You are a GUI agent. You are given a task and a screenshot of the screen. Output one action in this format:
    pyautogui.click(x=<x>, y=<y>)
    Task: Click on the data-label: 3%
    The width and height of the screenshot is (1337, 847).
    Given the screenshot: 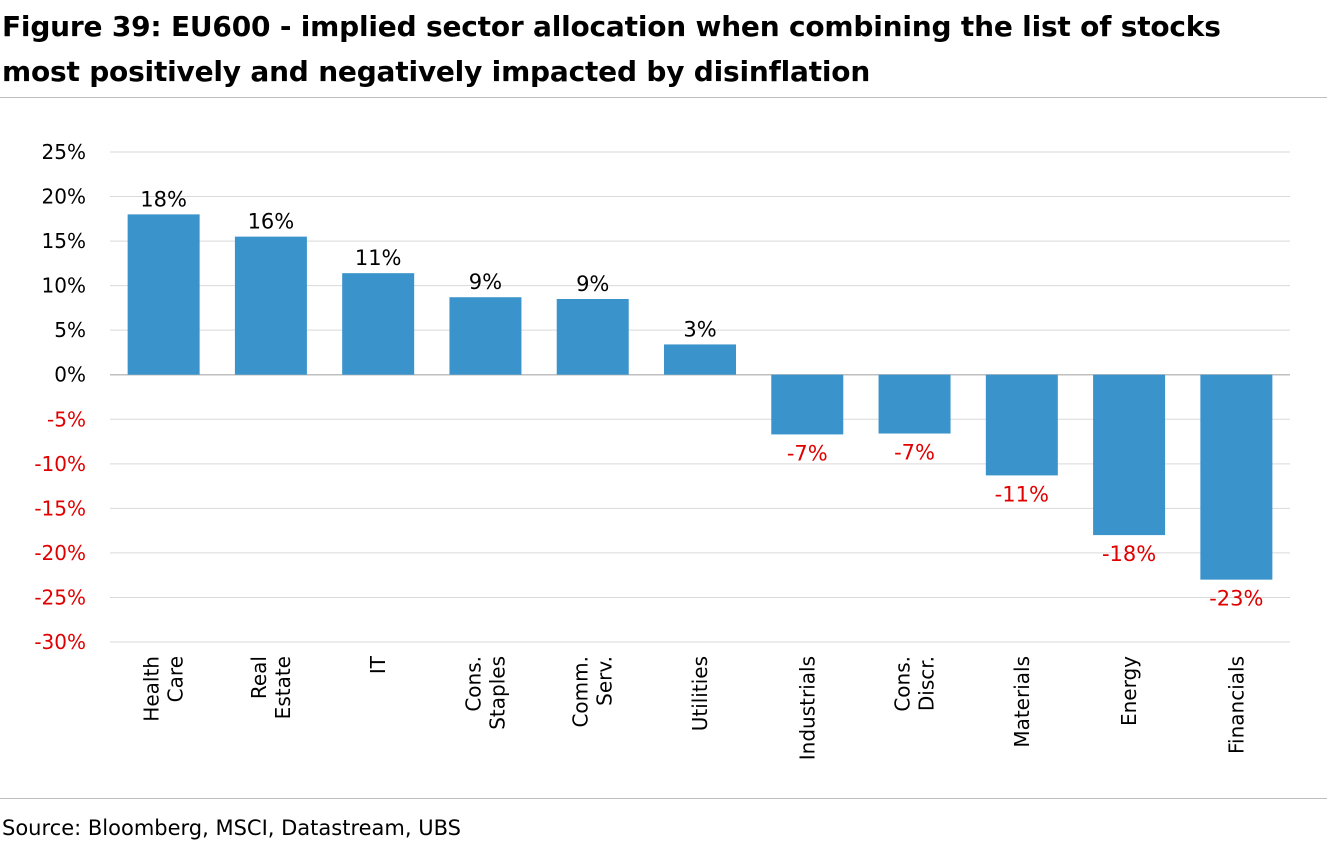 What is the action you would take?
    pyautogui.click(x=699, y=329)
    